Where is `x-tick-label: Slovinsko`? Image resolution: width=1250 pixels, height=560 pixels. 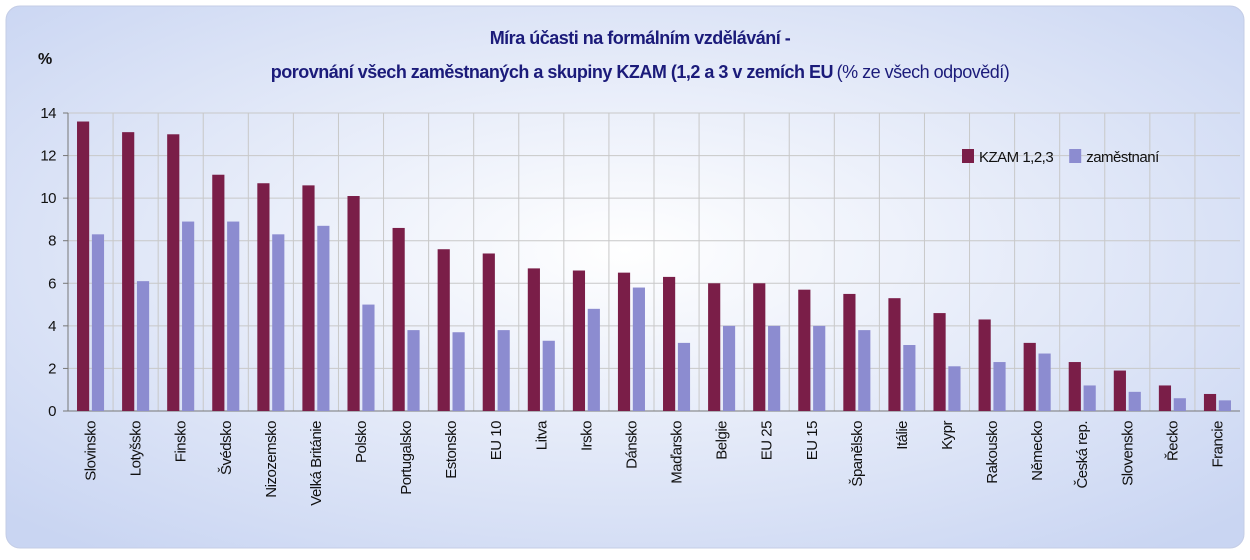 x-tick-label: Slovinsko is located at coordinates (91, 451).